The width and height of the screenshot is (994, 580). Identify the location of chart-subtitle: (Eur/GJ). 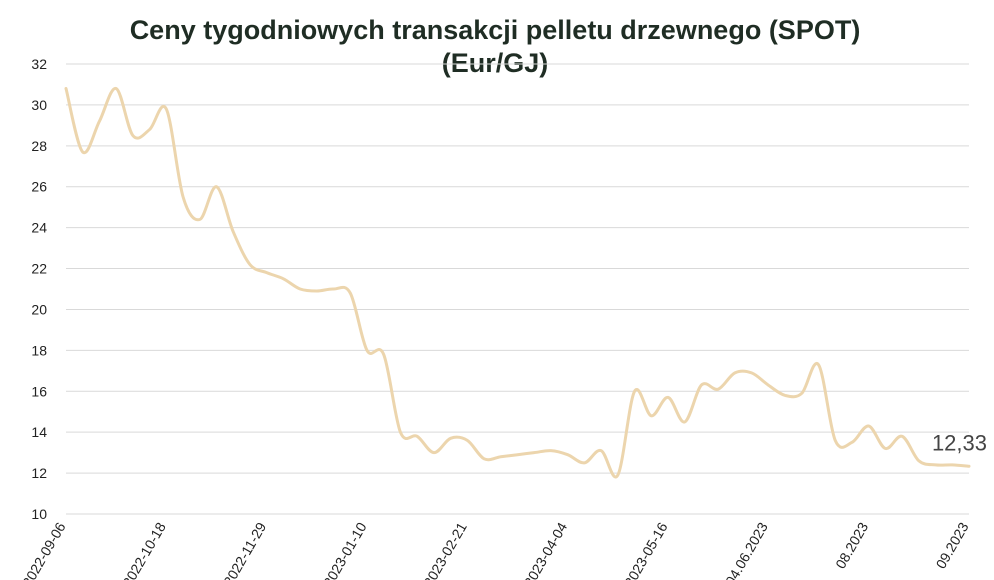
(495, 63).